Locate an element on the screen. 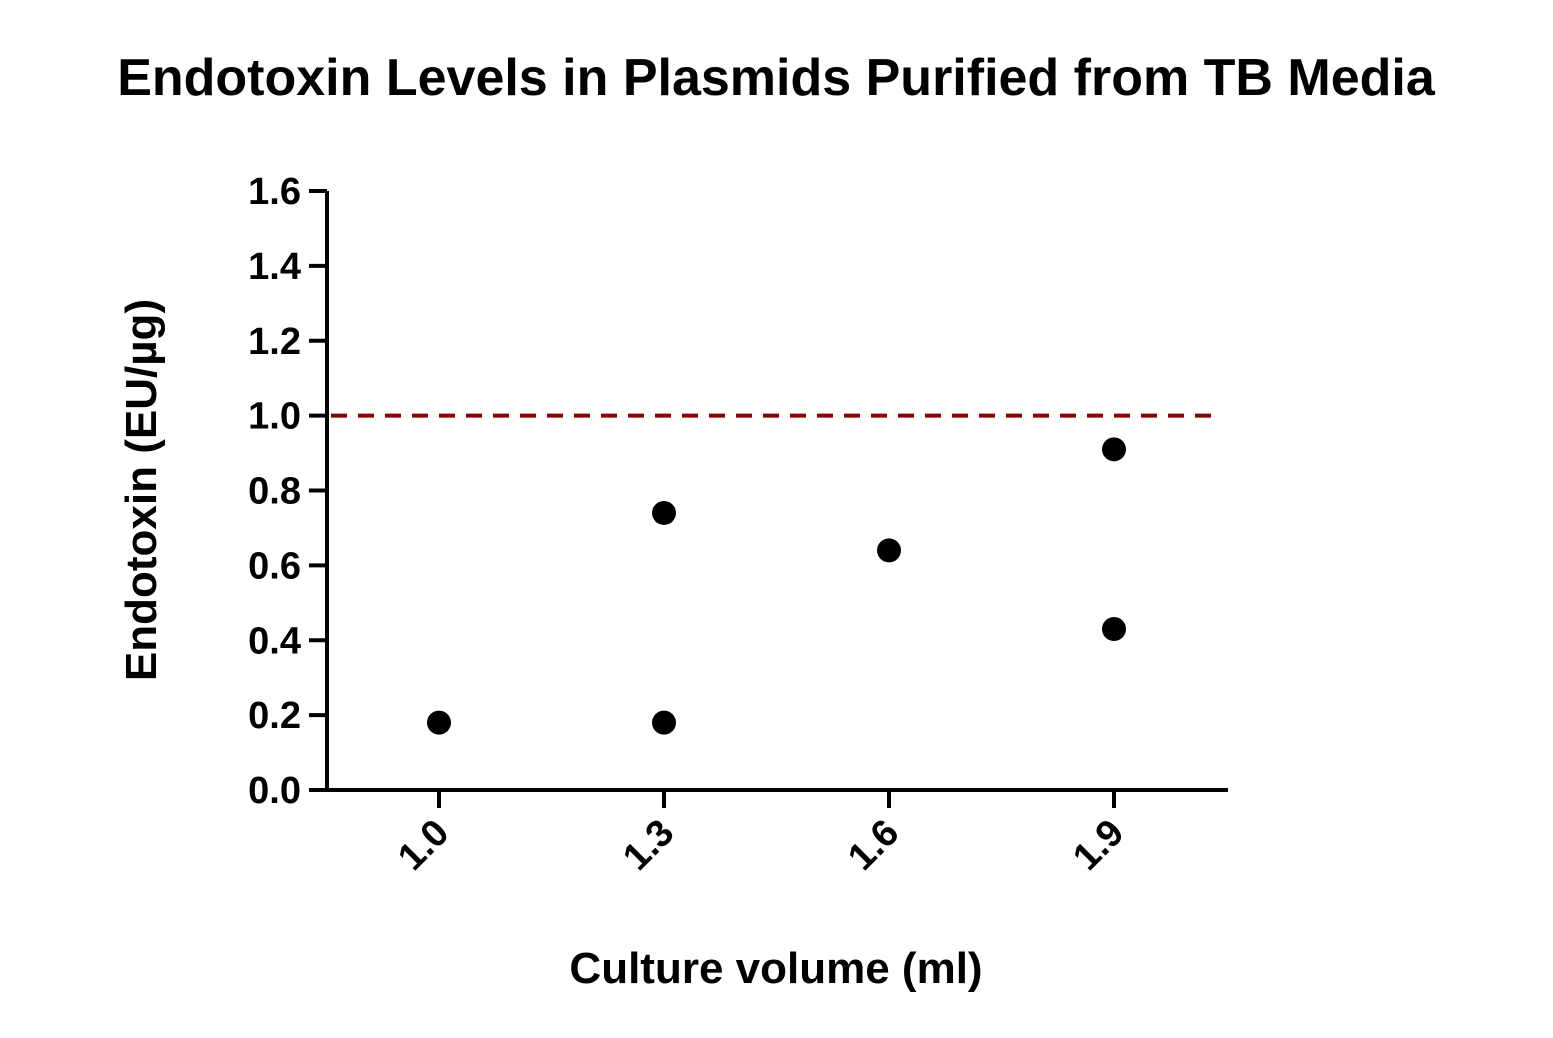 This screenshot has height=1038, width=1553. x-tick-label: 1.0 is located at coordinates (423, 845).